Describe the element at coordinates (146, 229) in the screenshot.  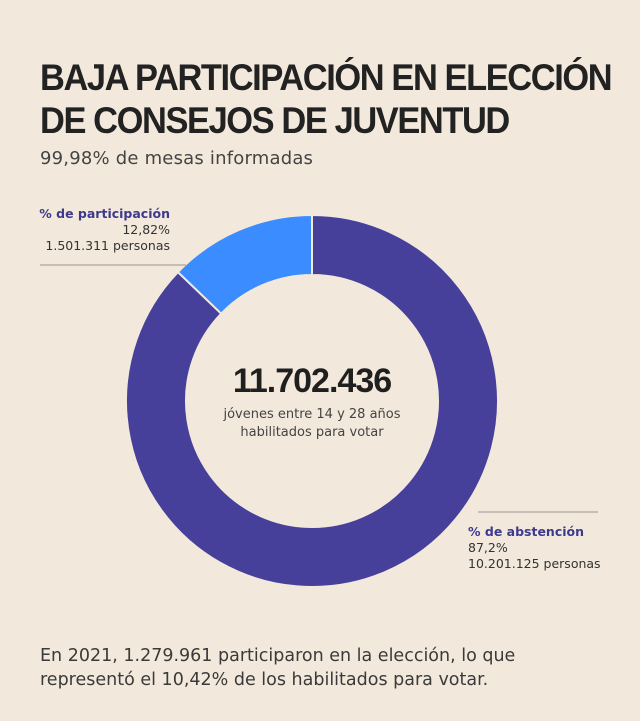
I see `participation-percent: 12,82%` at that location.